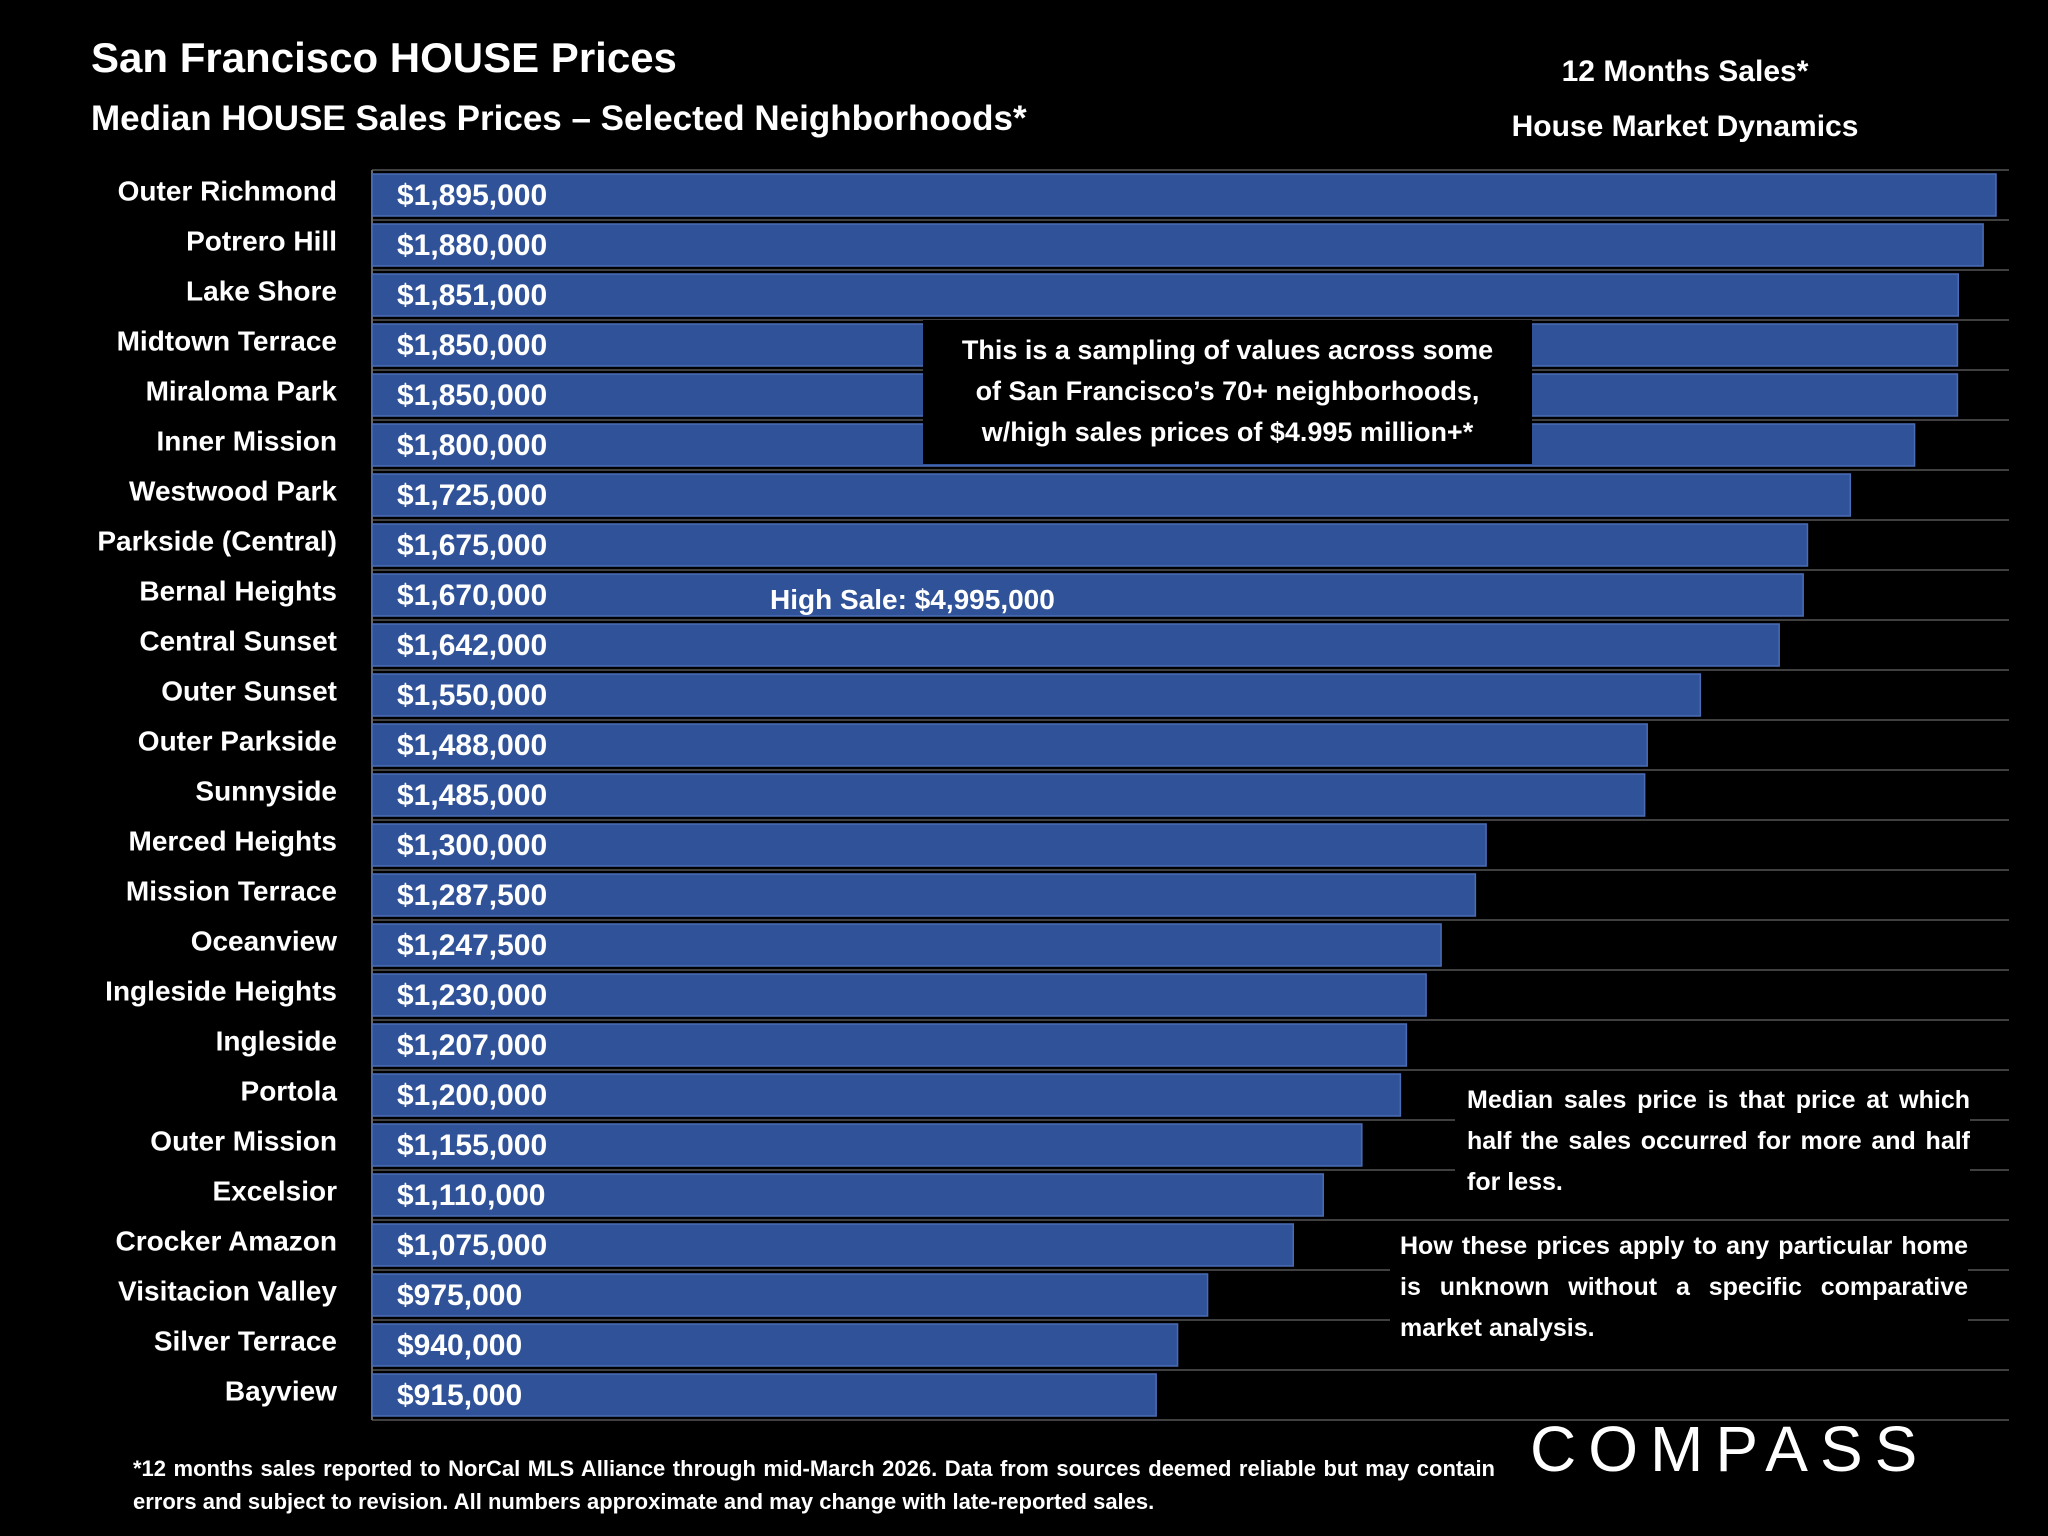 This screenshot has width=2048, height=1536. What do you see at coordinates (289, 1090) in the screenshot?
I see `category-label: Portola` at bounding box center [289, 1090].